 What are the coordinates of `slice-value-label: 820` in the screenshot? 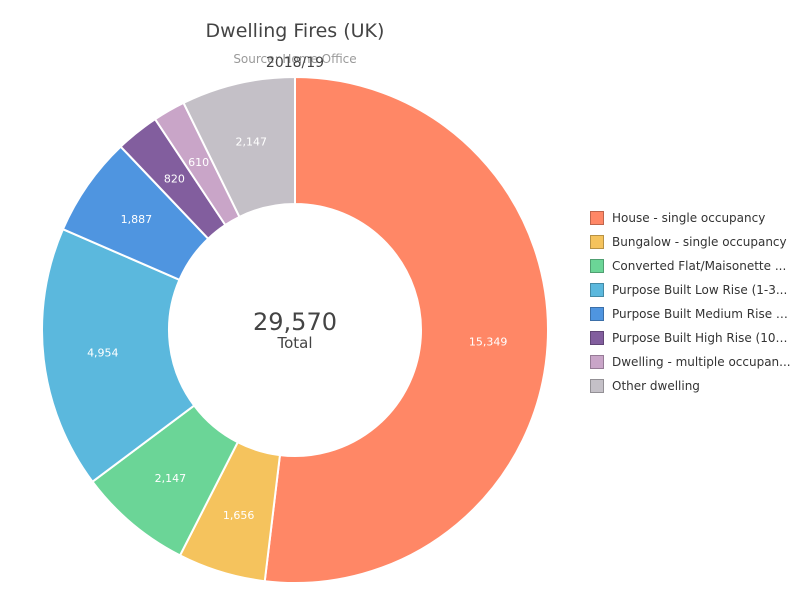 It's located at (174, 179).